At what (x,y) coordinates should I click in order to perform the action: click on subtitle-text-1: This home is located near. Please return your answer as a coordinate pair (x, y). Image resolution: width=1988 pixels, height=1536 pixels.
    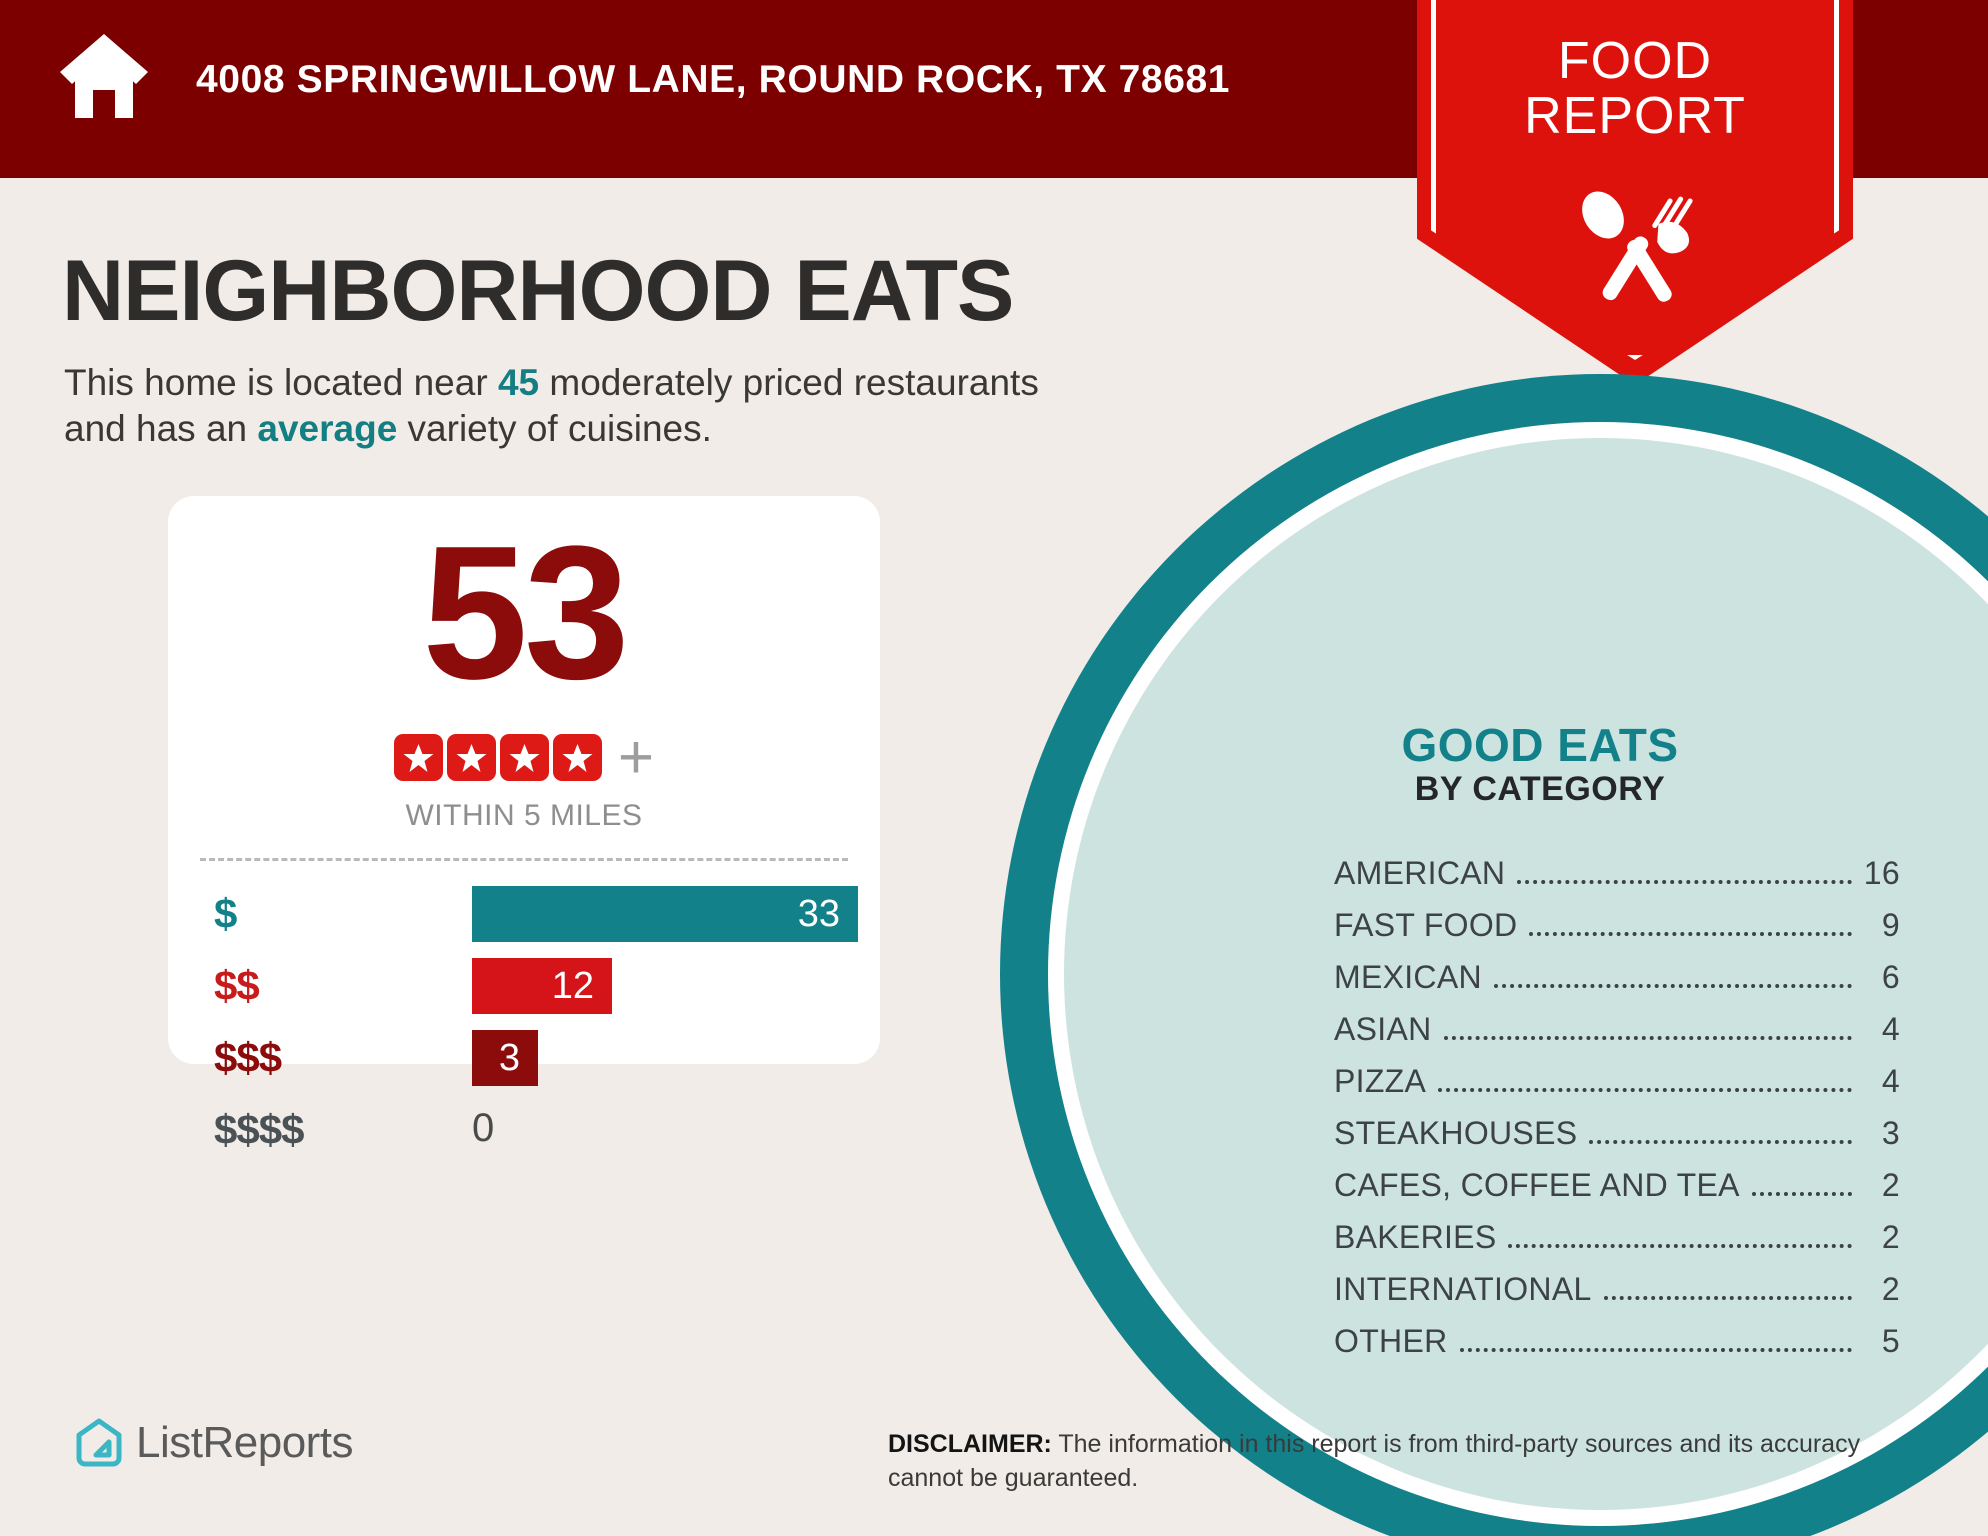
    Looking at the image, I should click on (281, 382).